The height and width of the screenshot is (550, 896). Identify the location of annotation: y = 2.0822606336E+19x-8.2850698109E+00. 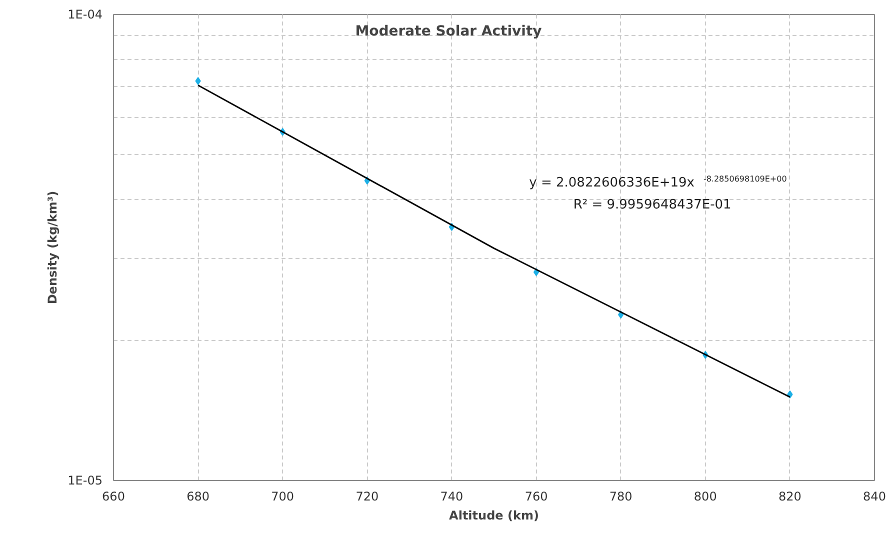
(658, 182).